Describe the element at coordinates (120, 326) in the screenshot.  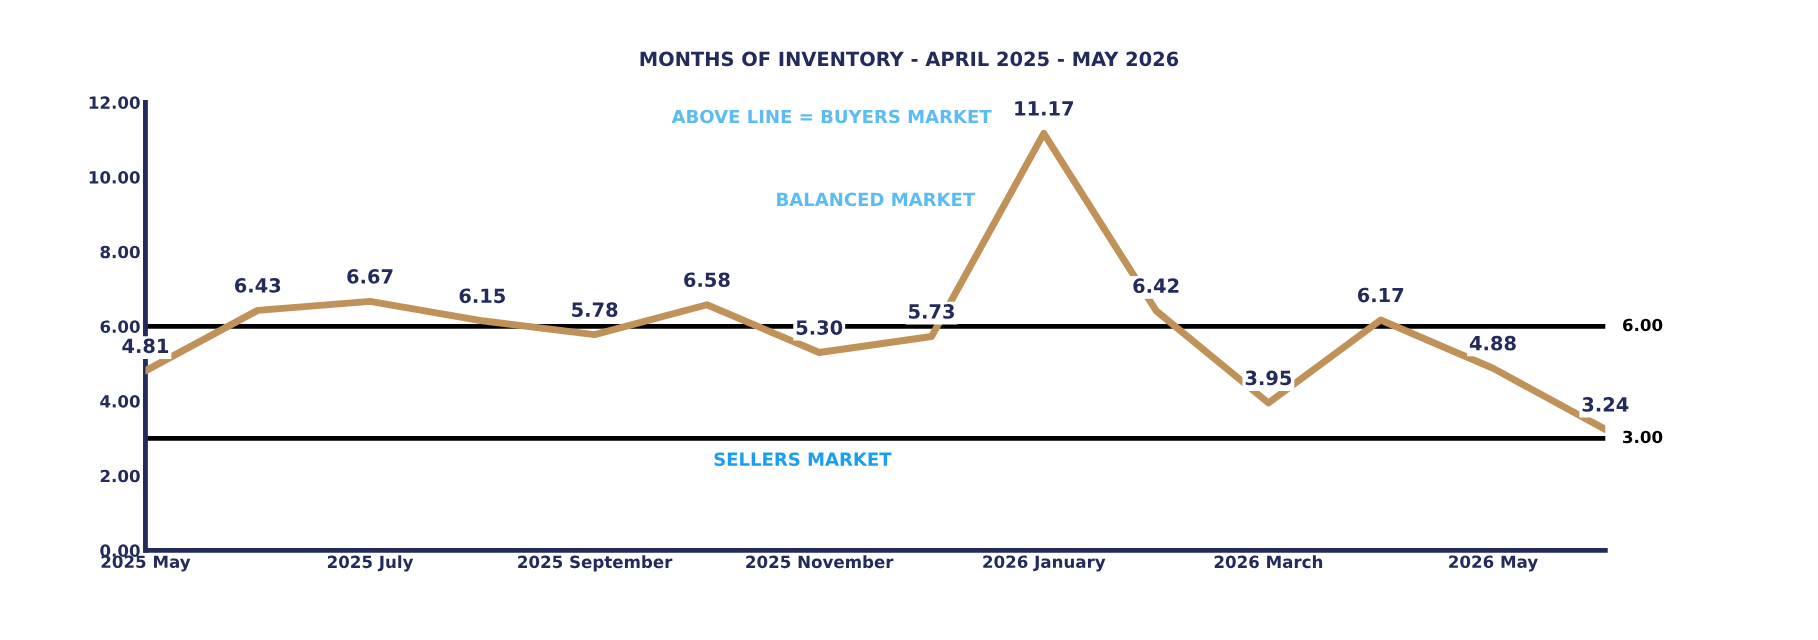
I see `y-tick-label: 6.00` at that location.